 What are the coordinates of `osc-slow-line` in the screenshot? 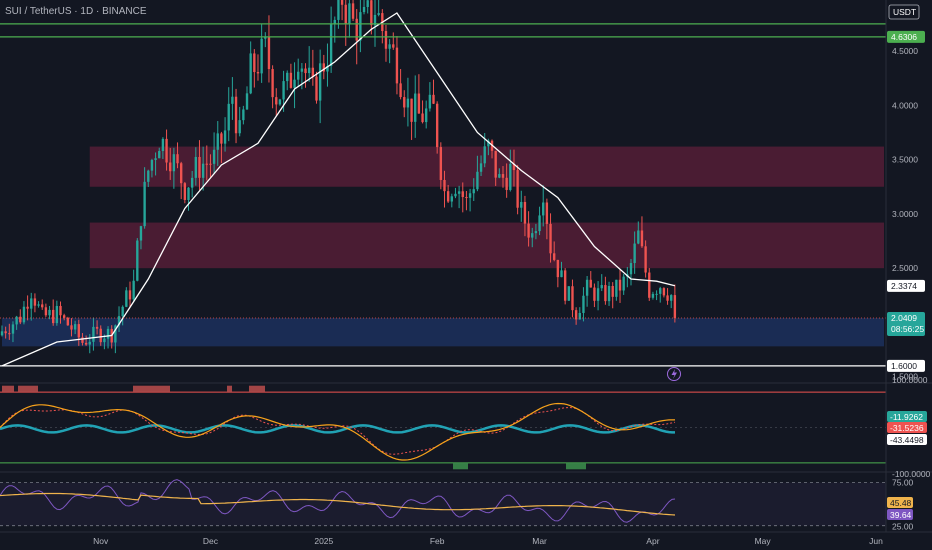 It's located at (338, 430).